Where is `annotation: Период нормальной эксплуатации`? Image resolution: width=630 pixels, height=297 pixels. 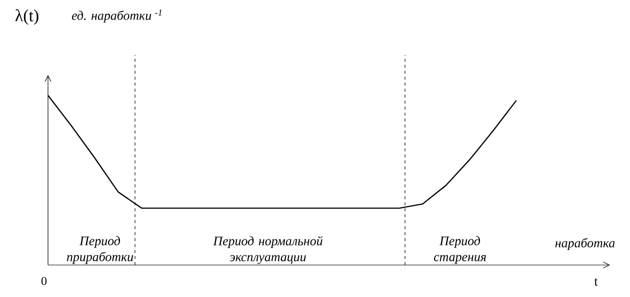
annotation: Период нормальной эксплуатации is located at coordinates (268, 250).